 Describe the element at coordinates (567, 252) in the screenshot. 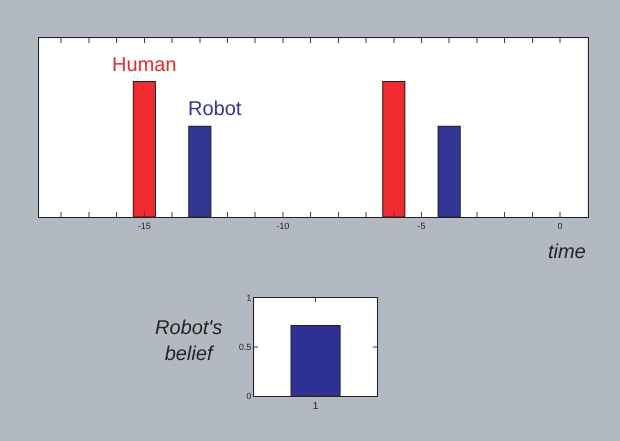

I see `x-axis-title: time` at that location.